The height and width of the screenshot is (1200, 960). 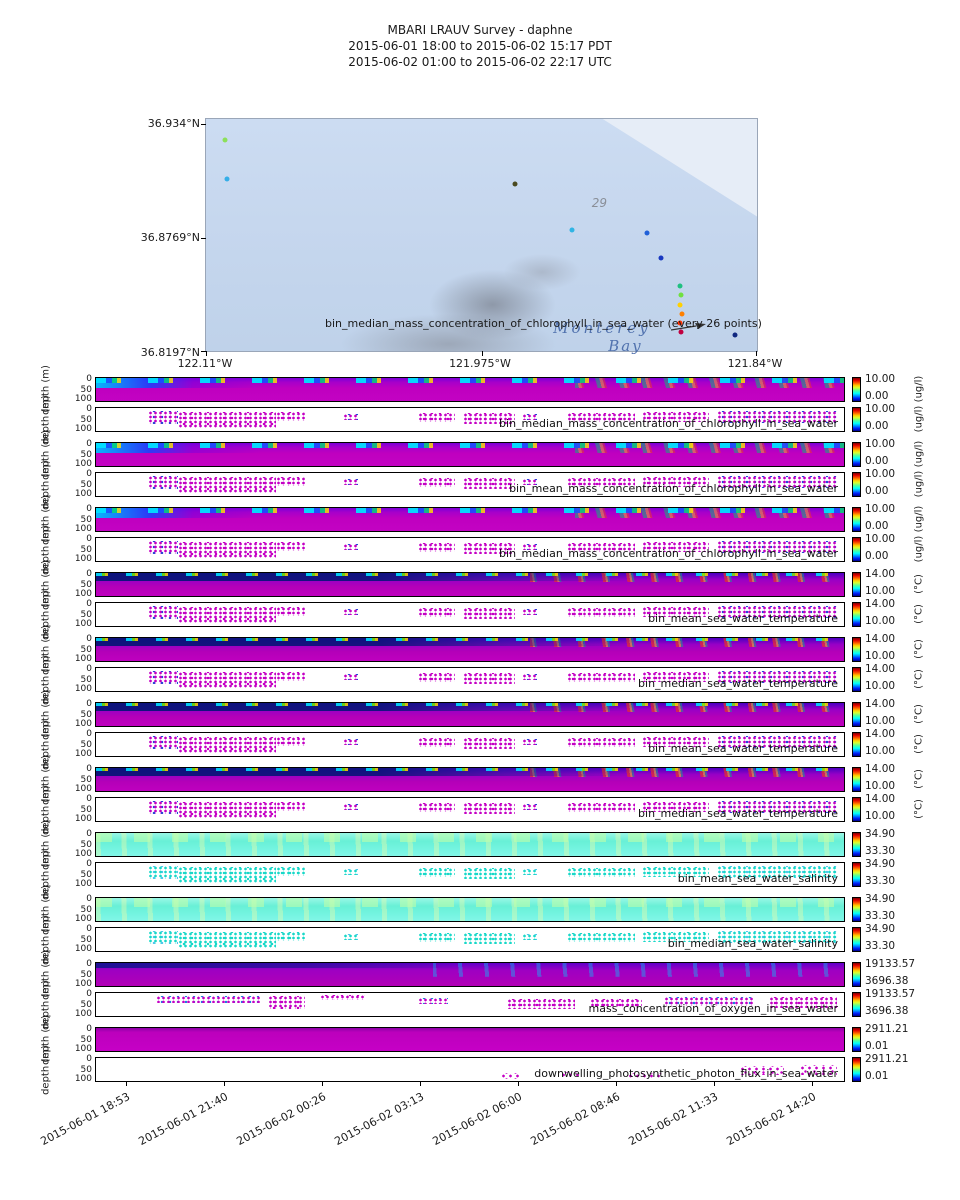 I want to click on colorbar-max-label: 10.00, so click(x=880, y=444).